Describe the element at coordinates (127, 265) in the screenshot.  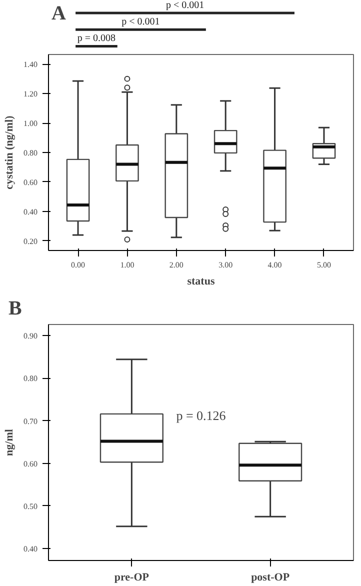
I see `x-tick-label: 1.00` at that location.